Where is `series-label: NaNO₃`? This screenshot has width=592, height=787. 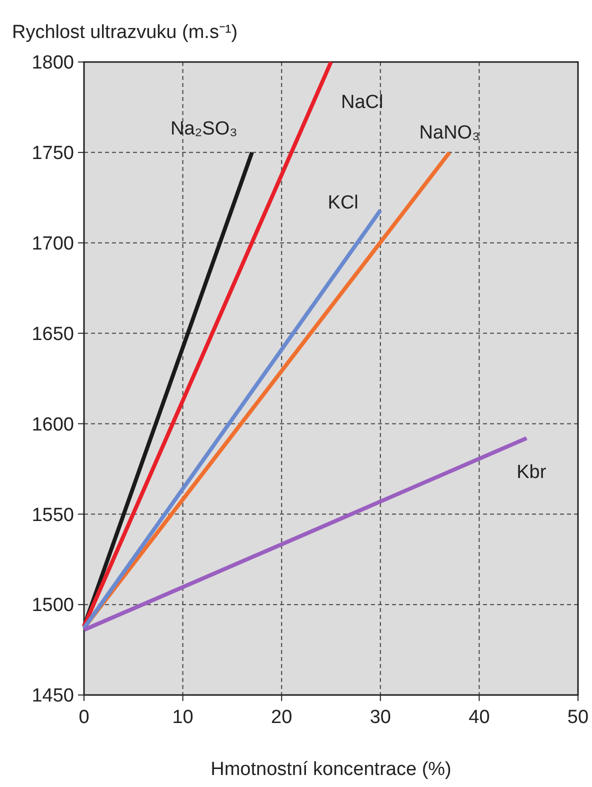
series-label: NaNO₃ is located at coordinates (449, 133).